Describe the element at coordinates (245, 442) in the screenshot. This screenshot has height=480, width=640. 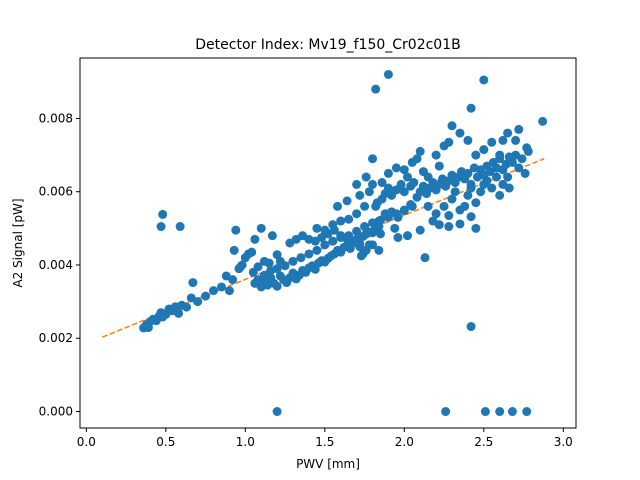
I see `x-tick-label: 1.0` at that location.